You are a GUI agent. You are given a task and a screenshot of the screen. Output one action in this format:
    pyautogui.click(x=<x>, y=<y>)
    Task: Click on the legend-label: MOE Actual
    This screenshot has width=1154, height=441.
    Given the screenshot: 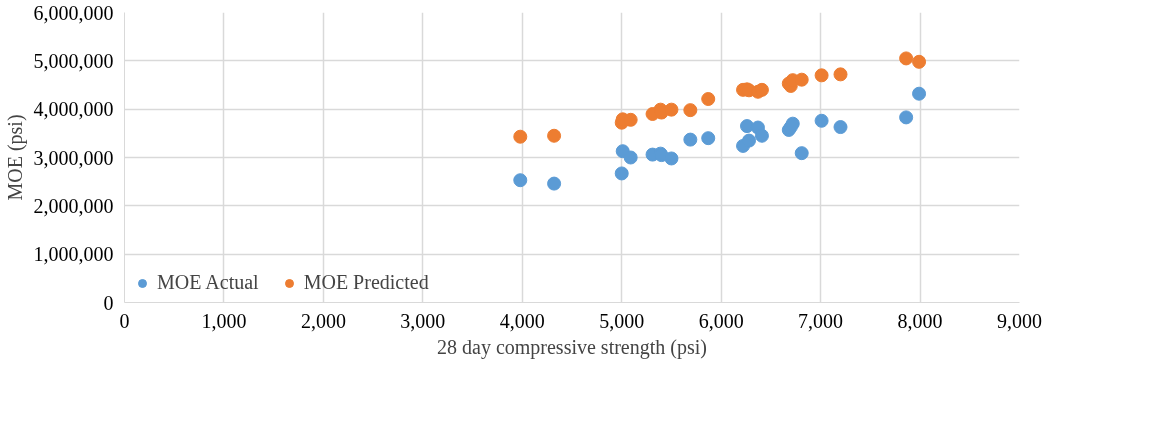 What is the action you would take?
    pyautogui.click(x=208, y=282)
    